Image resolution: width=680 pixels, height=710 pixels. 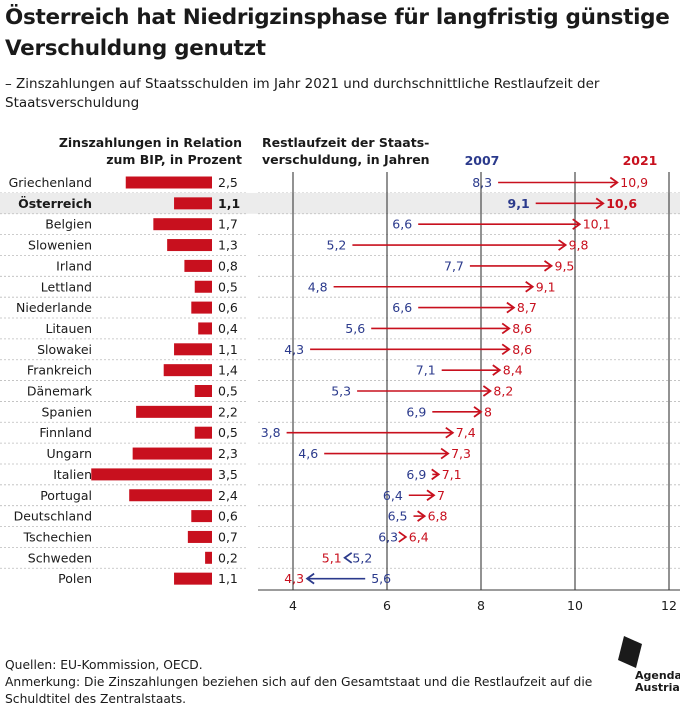 I want to click on label-2007: 9,1, so click(x=519, y=203).